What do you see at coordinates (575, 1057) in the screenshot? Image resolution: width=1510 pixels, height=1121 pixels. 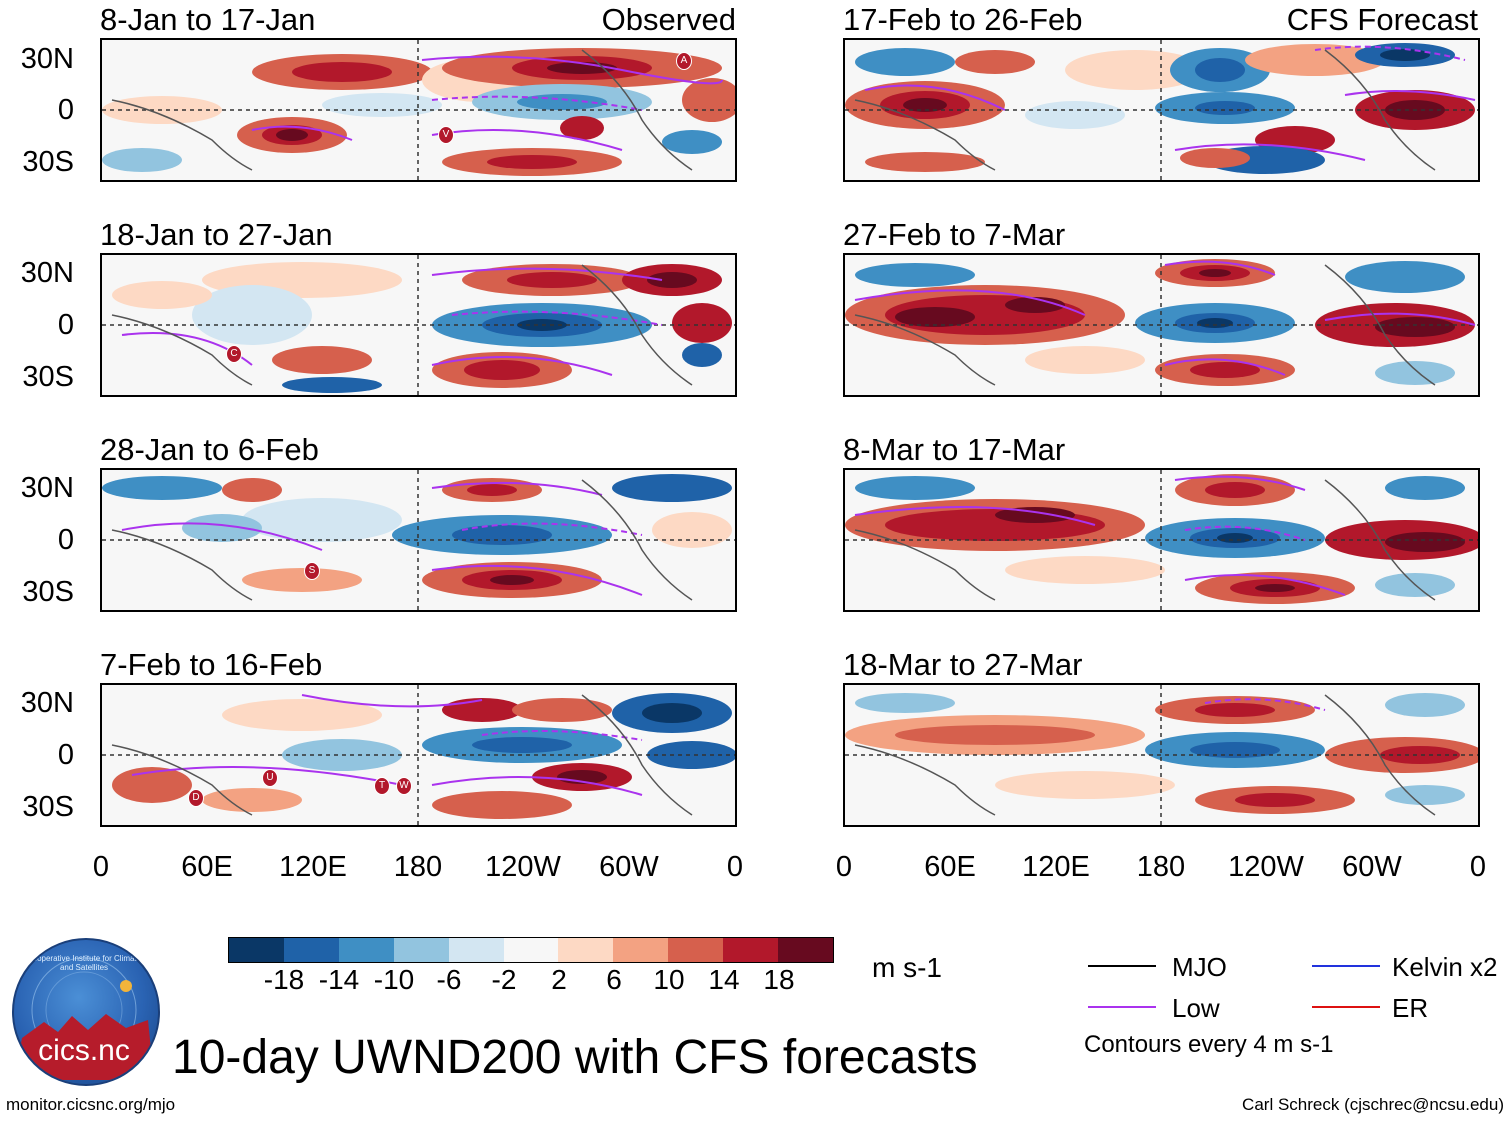 I see `main-title: 10-day UWND200 with CFS forecasts` at bounding box center [575, 1057].